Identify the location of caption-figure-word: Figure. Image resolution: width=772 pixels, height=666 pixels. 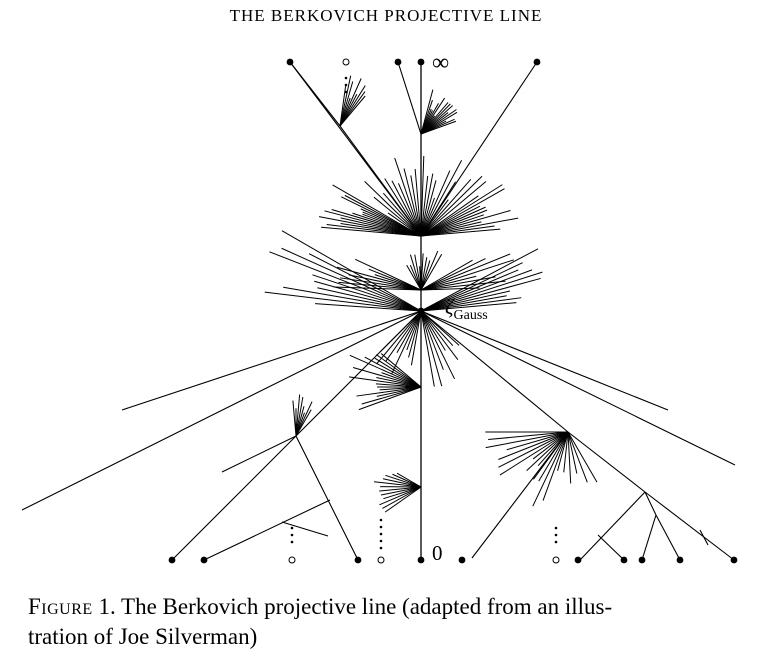
(60, 606).